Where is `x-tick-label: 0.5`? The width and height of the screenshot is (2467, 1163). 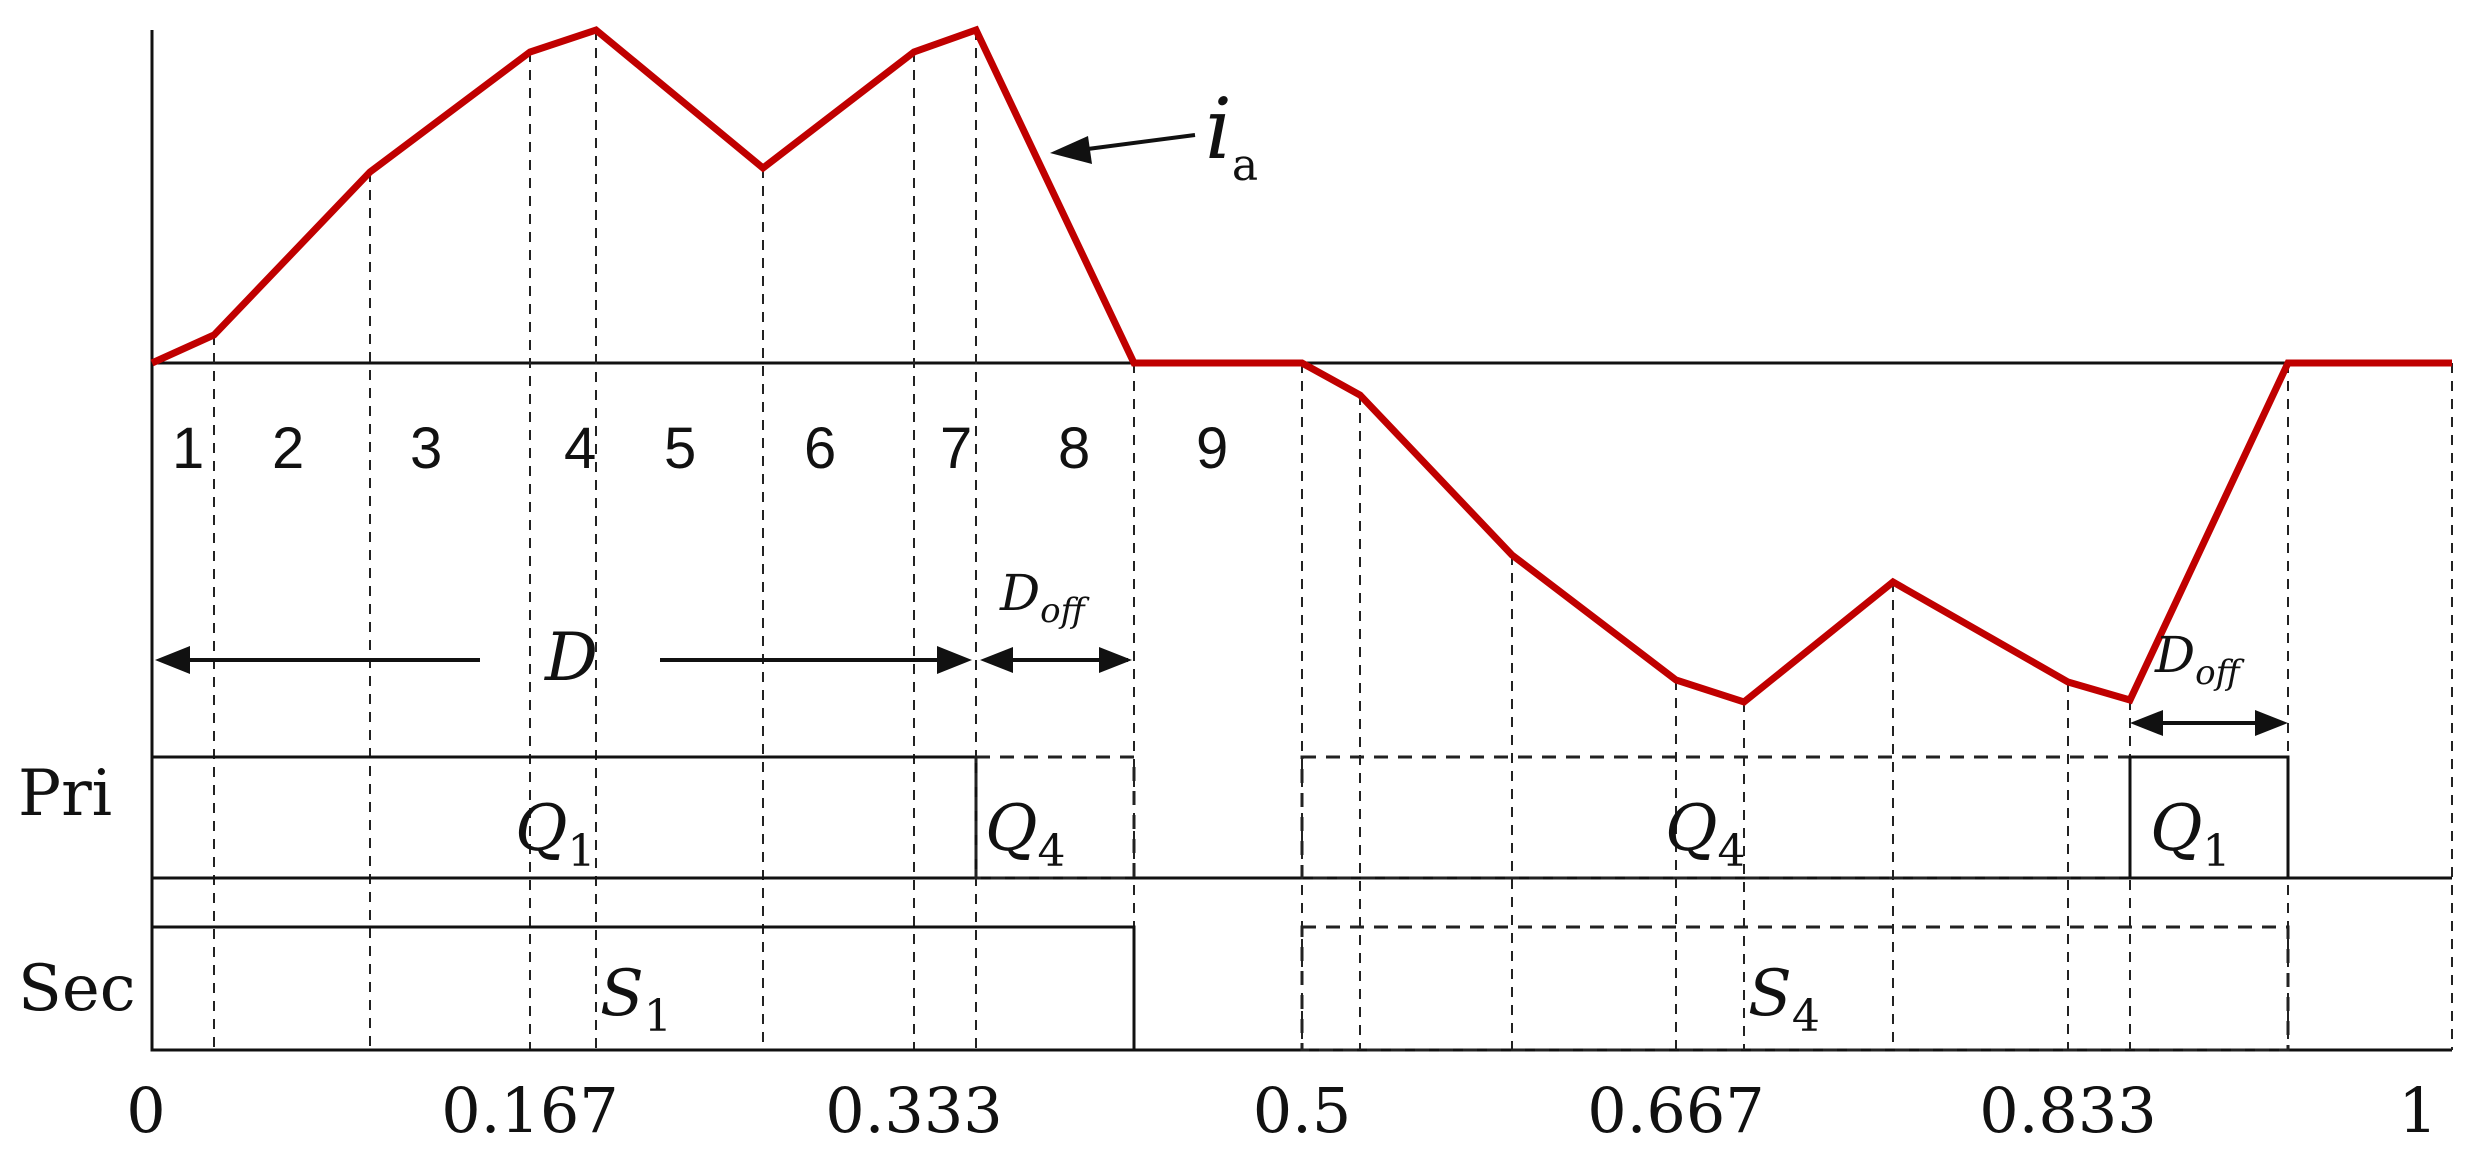 x-tick-label: 0.5 is located at coordinates (1302, 1110).